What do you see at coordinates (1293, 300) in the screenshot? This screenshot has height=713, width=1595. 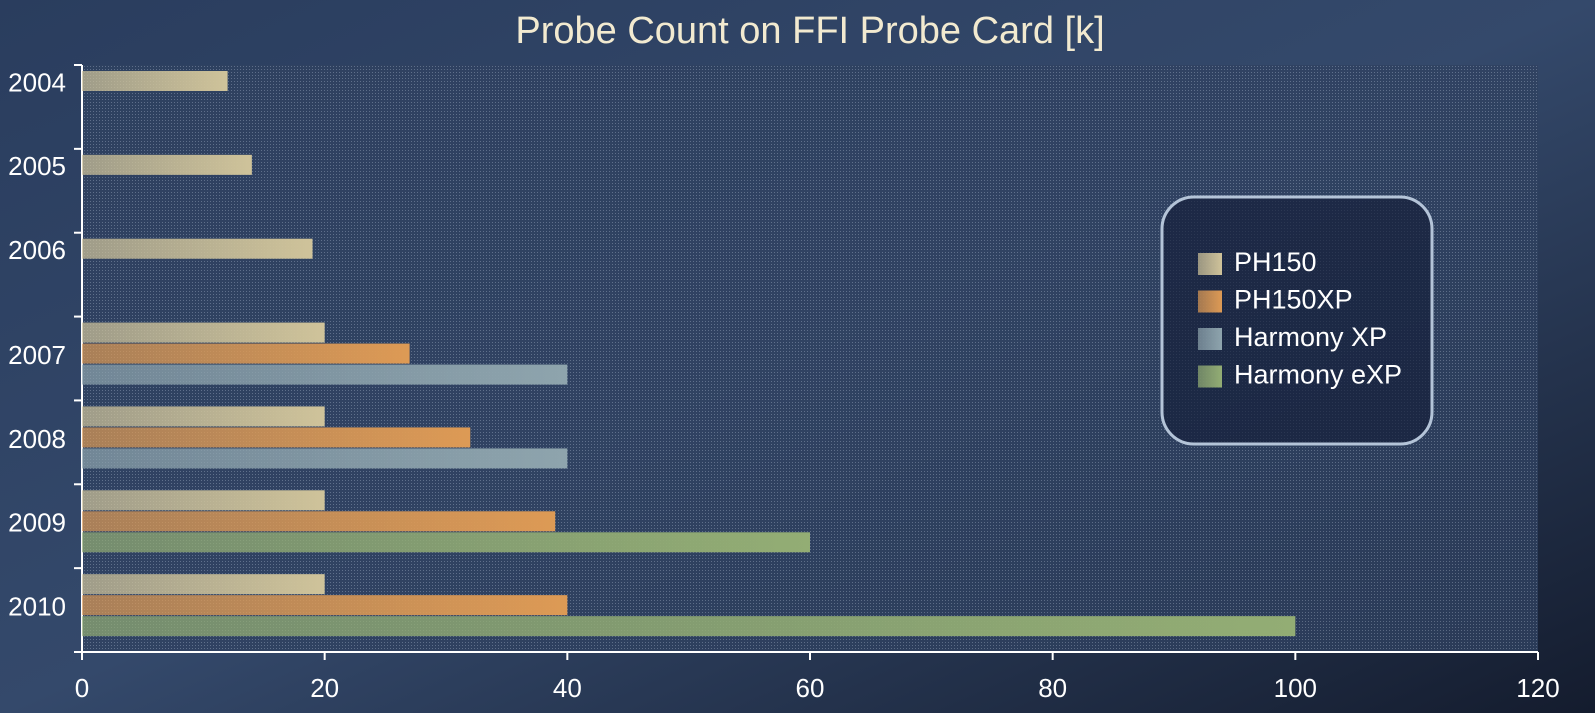 I see `legend-label: PH150XP` at bounding box center [1293, 300].